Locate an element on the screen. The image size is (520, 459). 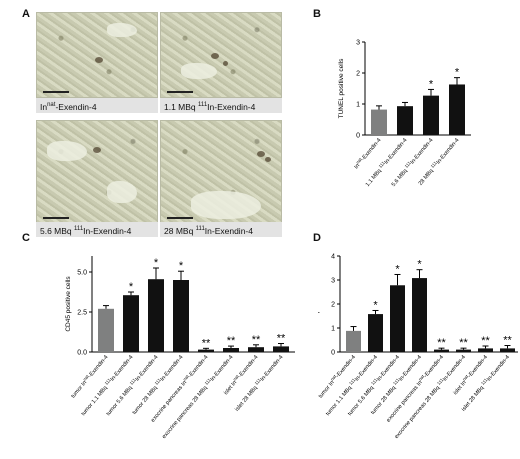
micrograph-caption-1-1-mbq: 1.1 MBq 111In-Exendin-4 is located at coordinates (221, 105).